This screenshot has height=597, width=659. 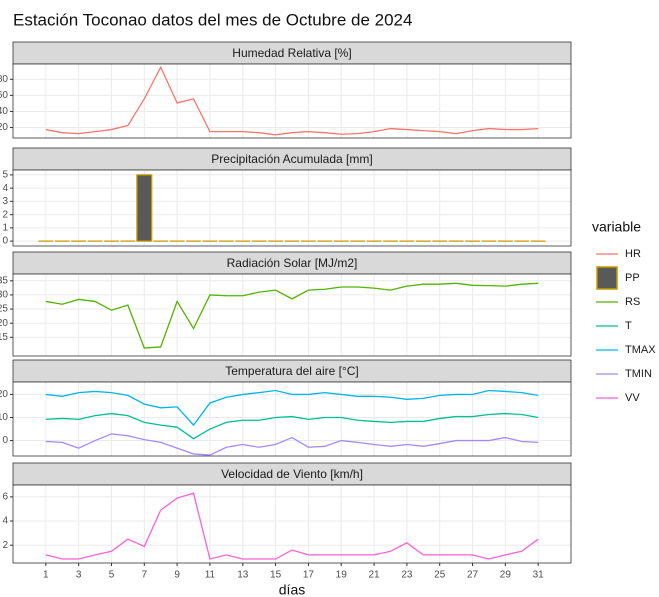 What do you see at coordinates (407, 575) in the screenshot?
I see `x-tick-label: 23` at bounding box center [407, 575].